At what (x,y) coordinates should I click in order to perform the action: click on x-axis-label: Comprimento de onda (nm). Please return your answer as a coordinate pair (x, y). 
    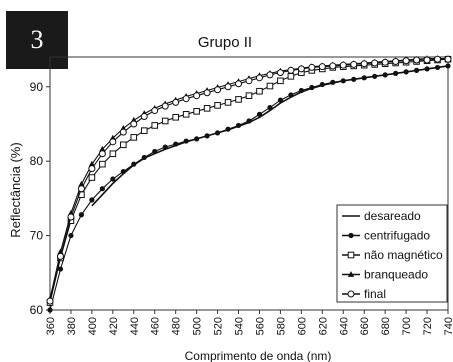
    Looking at the image, I should click on (258, 355).